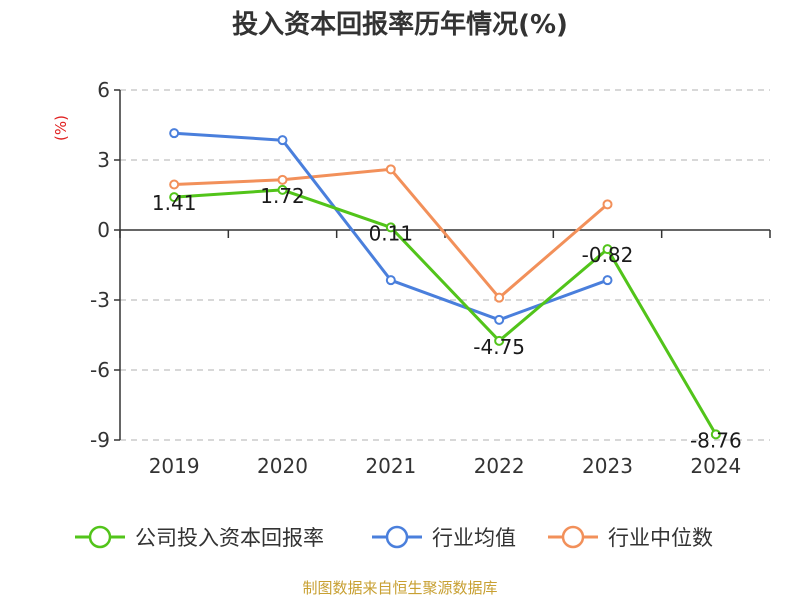 The image size is (800, 600). Describe the element at coordinates (660, 538) in the screenshot. I see `legend-label: 行业中位数` at that location.